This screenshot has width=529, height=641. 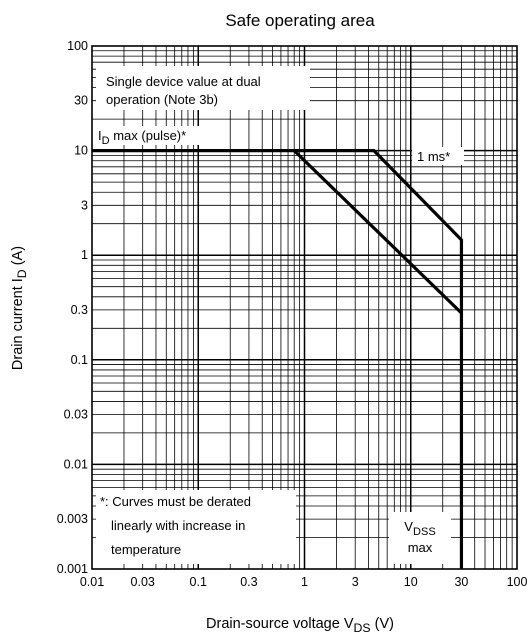 I want to click on y-tick-label: 0.03, so click(x=76, y=414).